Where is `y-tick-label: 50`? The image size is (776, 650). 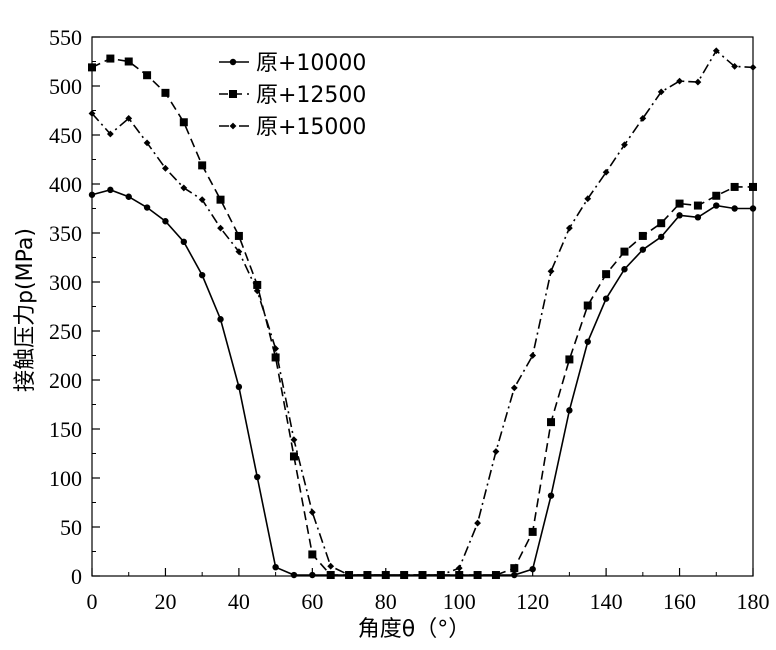 y-tick-label: 50 is located at coordinates (71, 527).